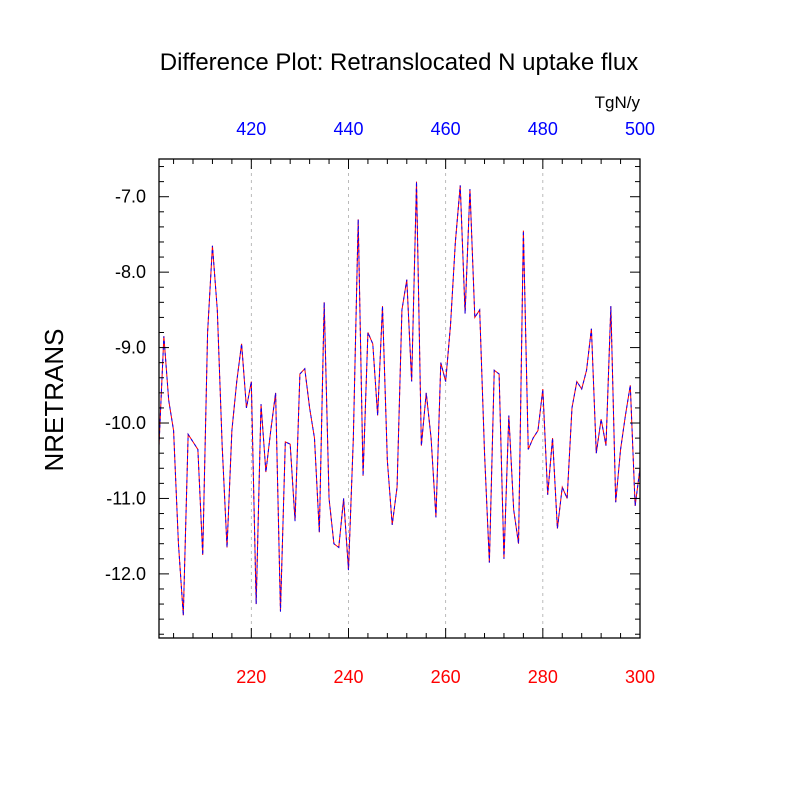 This screenshot has height=800, width=800. Describe the element at coordinates (618, 102) in the screenshot. I see `units-label: TgN/y` at that location.